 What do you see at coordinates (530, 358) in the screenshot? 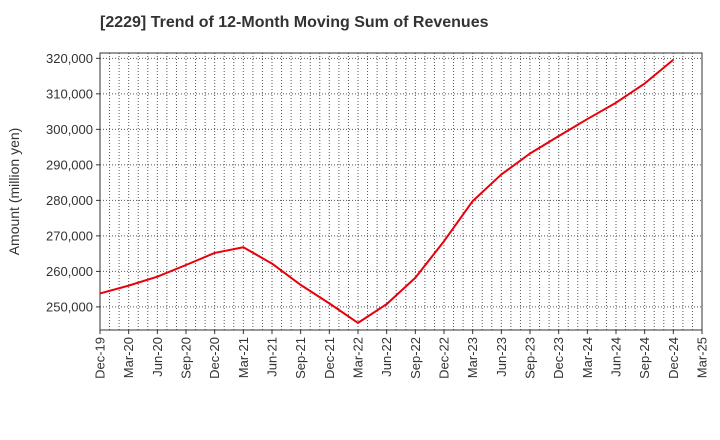
I see `x-tick-label: Sep-23` at bounding box center [530, 358].